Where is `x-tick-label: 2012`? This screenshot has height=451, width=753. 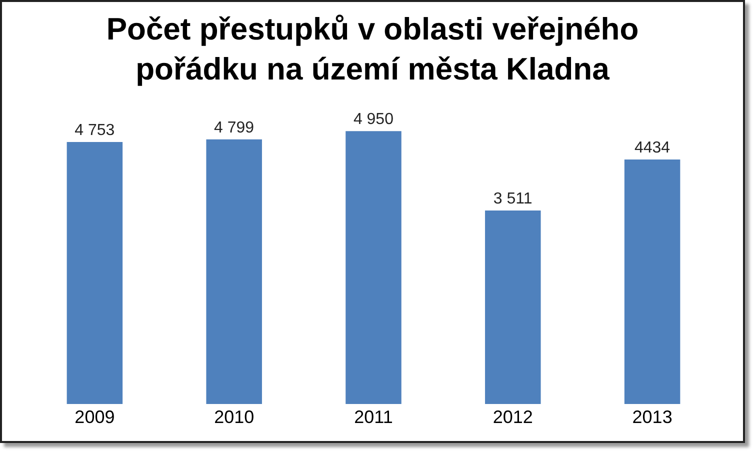
x-tick-label: 2012 is located at coordinates (512, 417).